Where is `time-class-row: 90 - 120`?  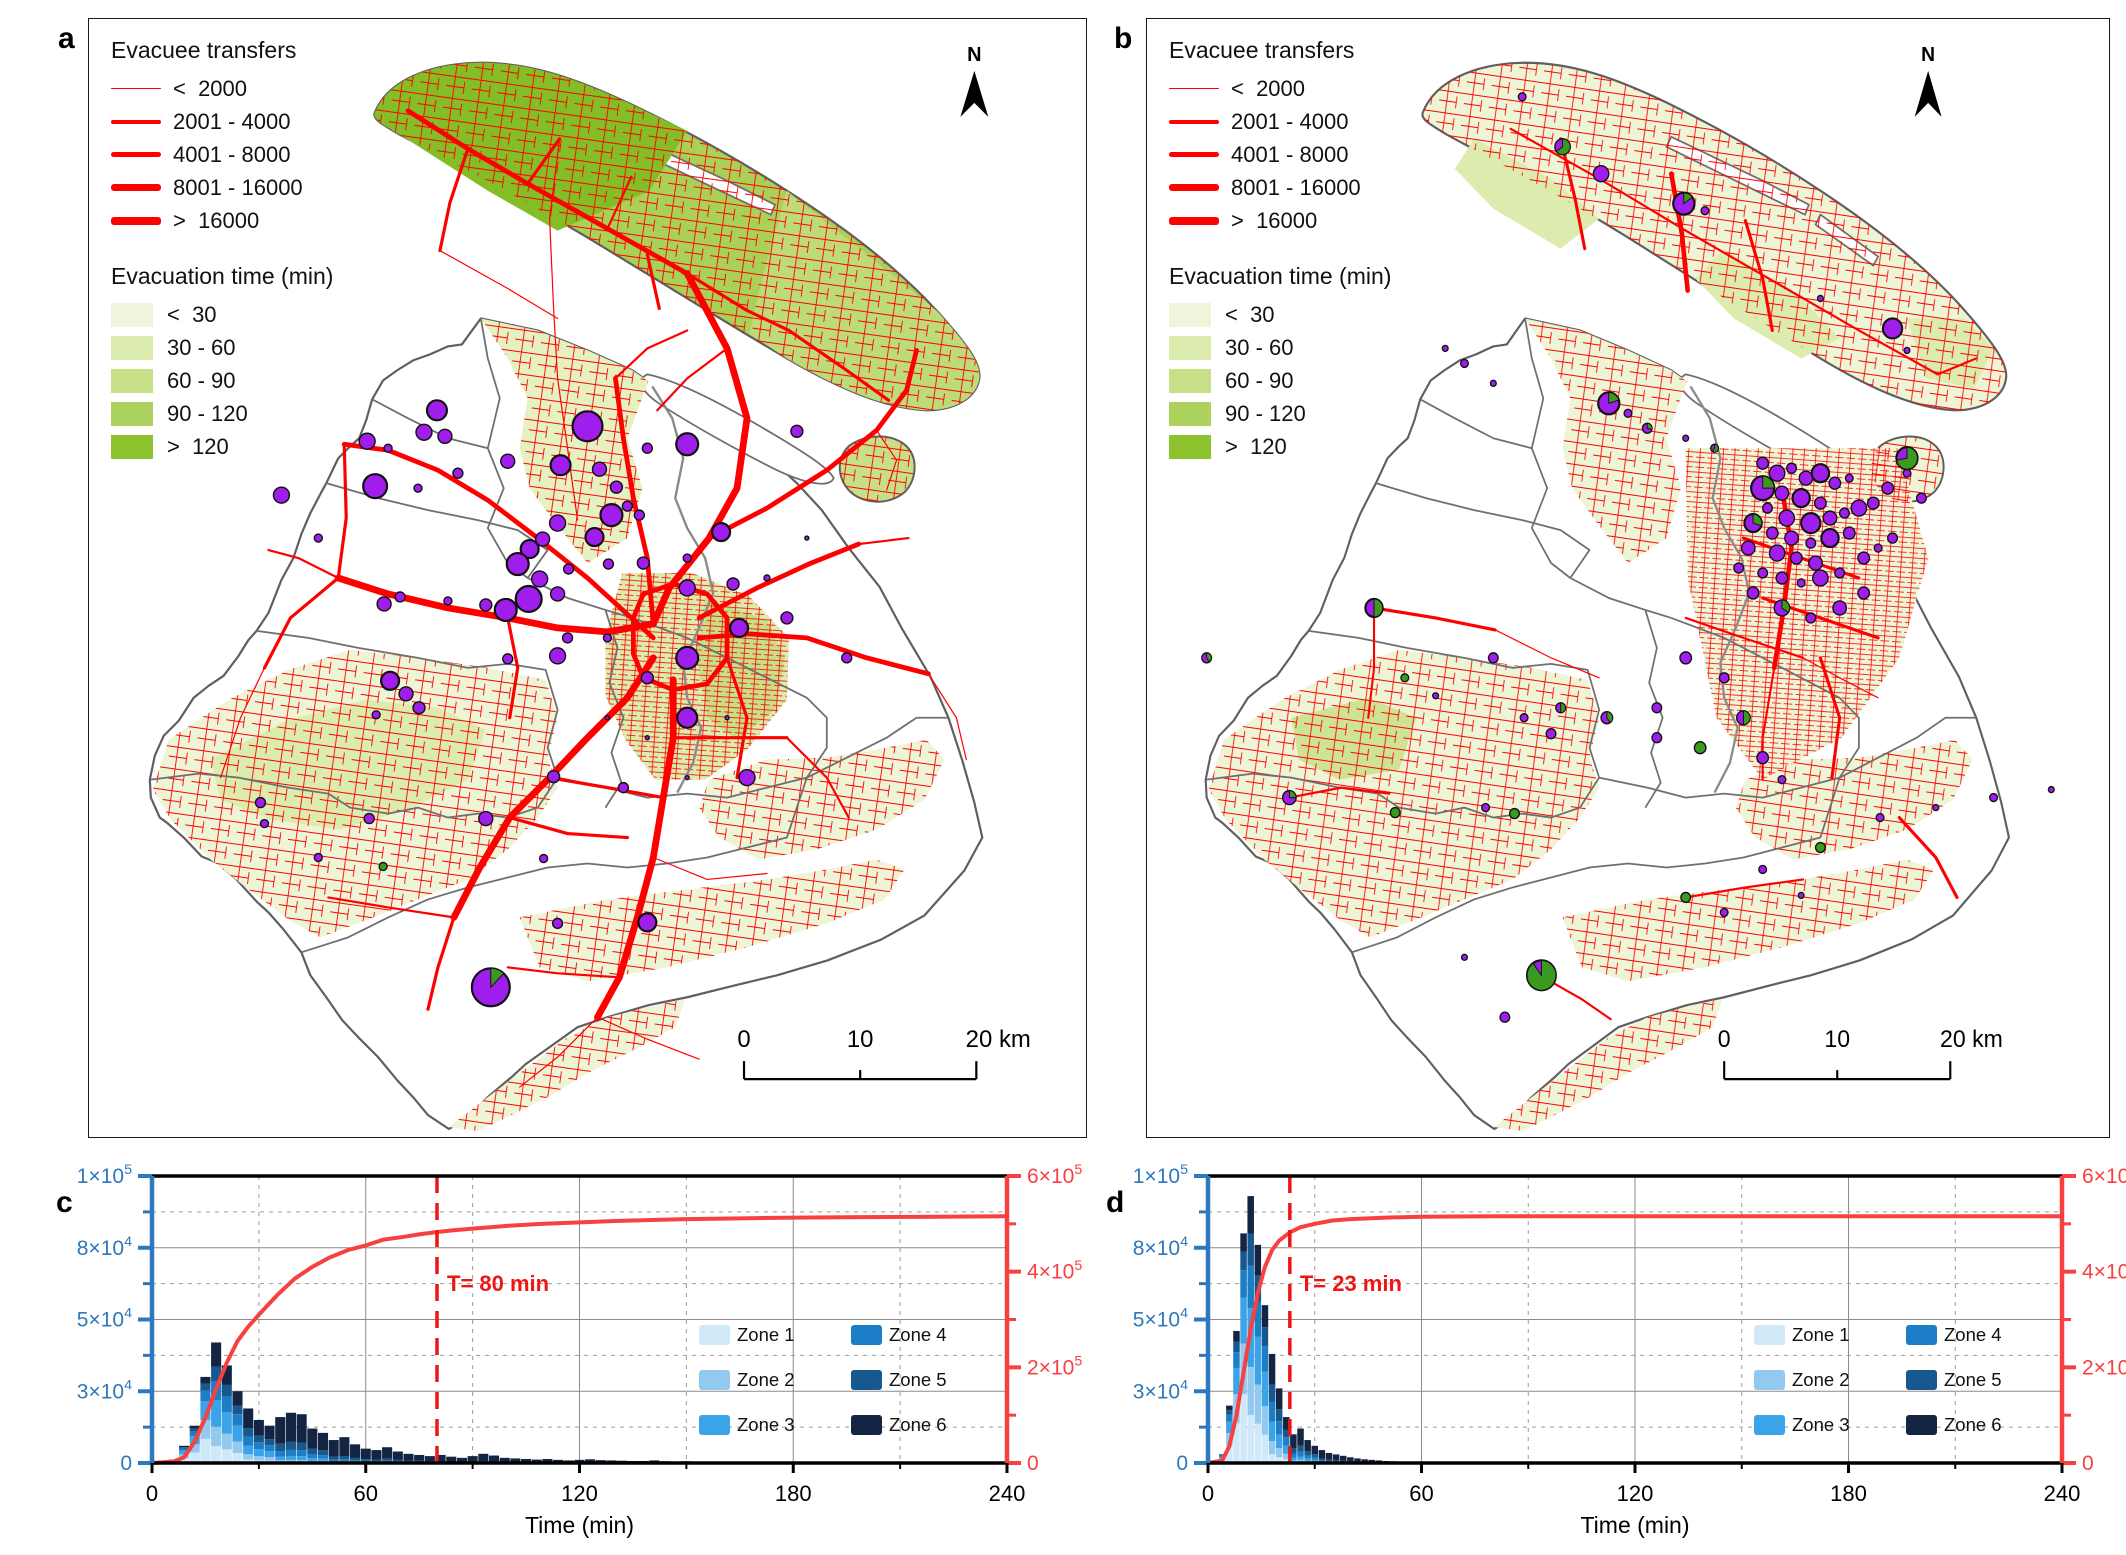
time-class-row: 90 - 120 is located at coordinates (1280, 413).